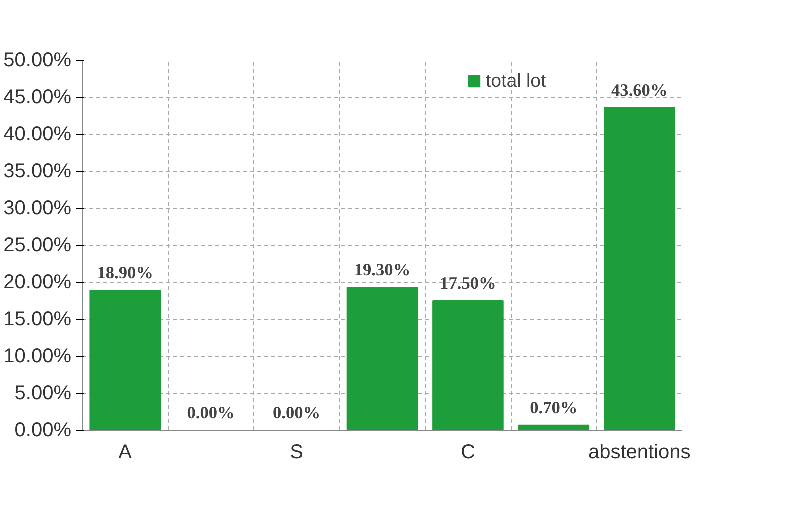 This screenshot has height=517, width=788. I want to click on y-tick-label: 15.00%, so click(38, 319).